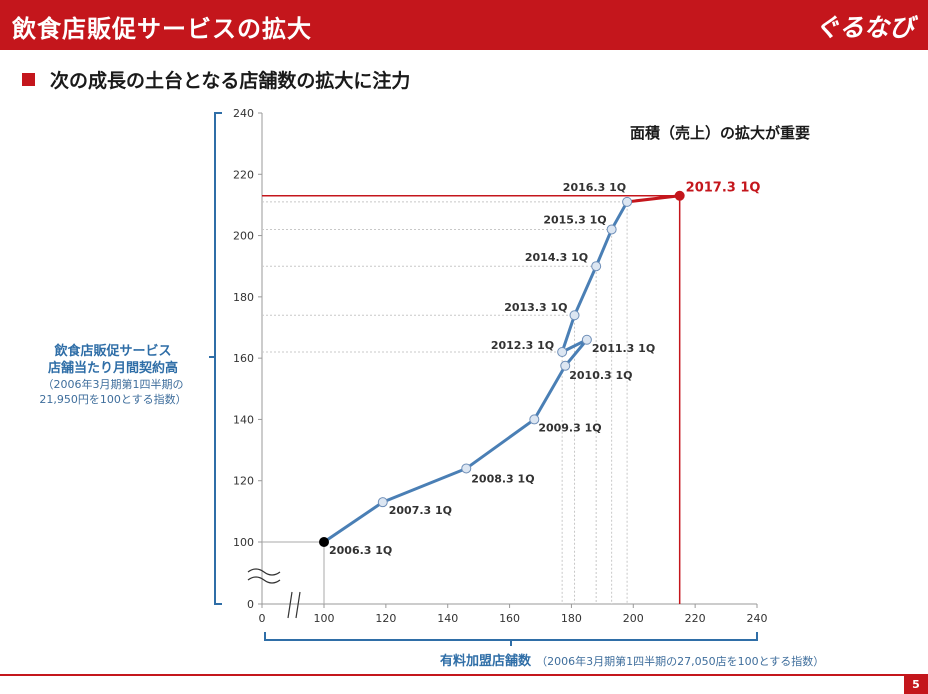  Describe the element at coordinates (447, 618) in the screenshot. I see `x-tick-label: 140` at that location.